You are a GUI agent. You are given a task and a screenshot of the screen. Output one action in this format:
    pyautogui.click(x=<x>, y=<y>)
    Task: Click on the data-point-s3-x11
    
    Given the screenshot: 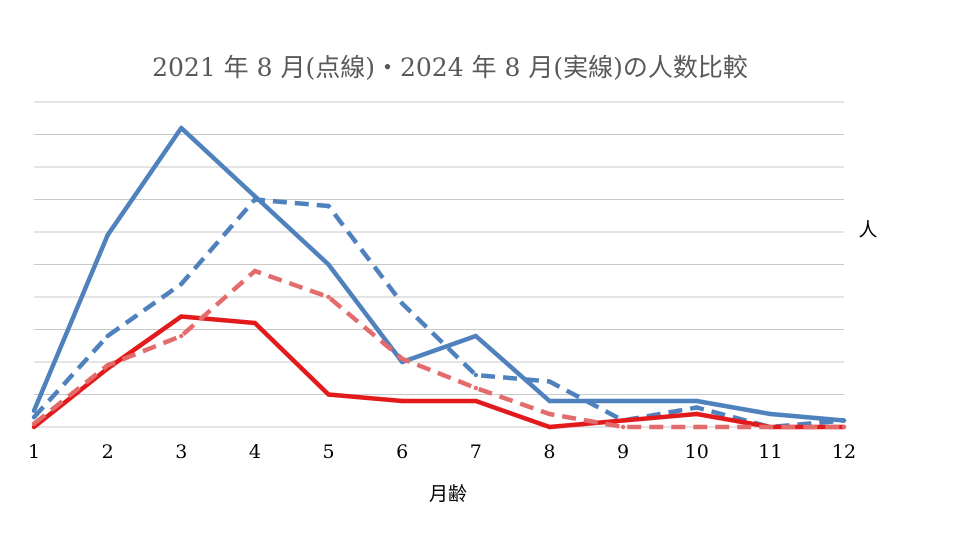 What is the action you would take?
    pyautogui.click(x=770, y=427)
    